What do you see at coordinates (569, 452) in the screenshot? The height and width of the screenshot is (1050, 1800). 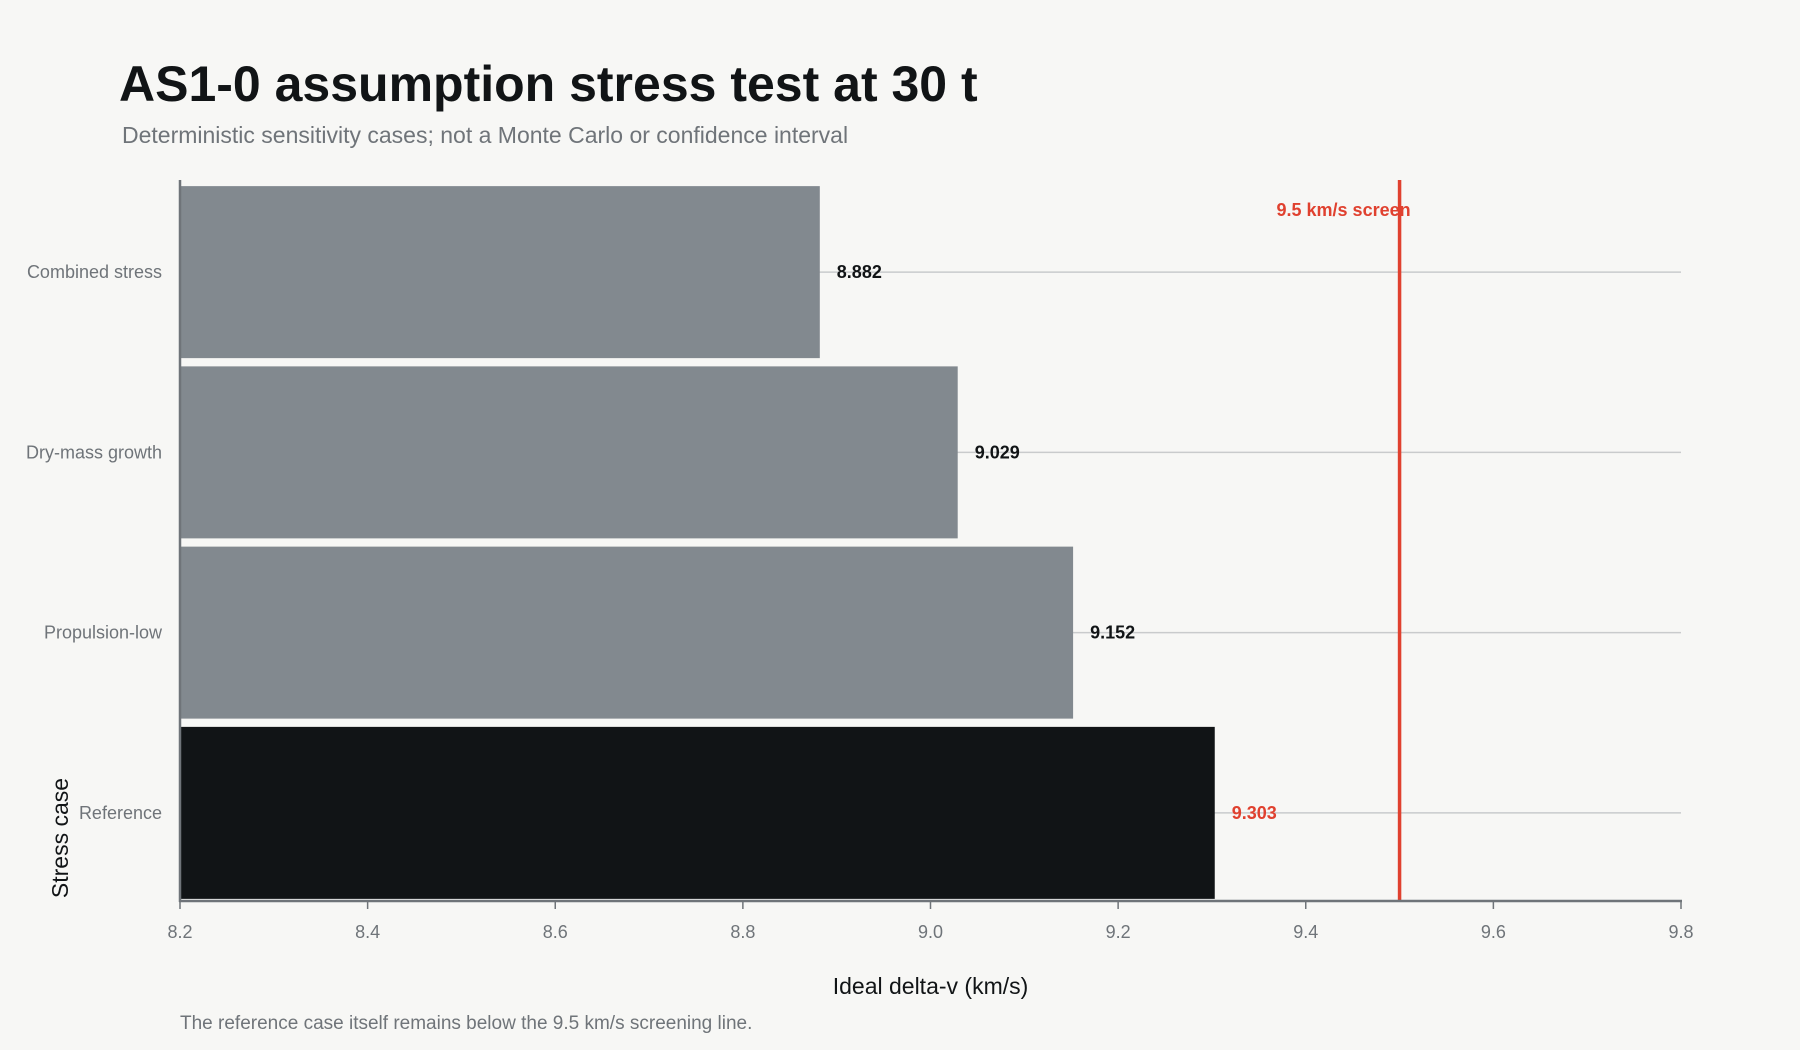 I see `bar-dry-mass-growth` at bounding box center [569, 452].